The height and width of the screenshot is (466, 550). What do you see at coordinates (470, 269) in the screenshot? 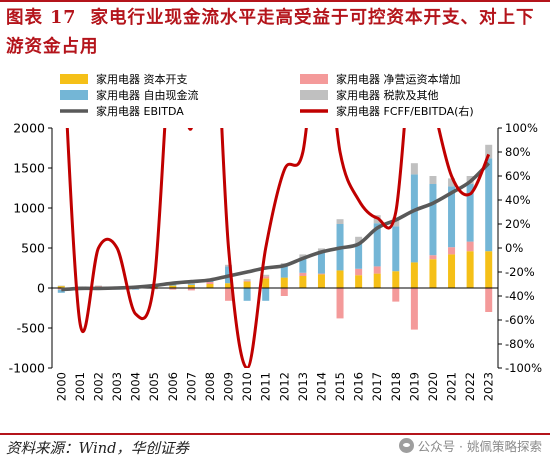
I see `bar-capex-2022` at bounding box center [470, 269].